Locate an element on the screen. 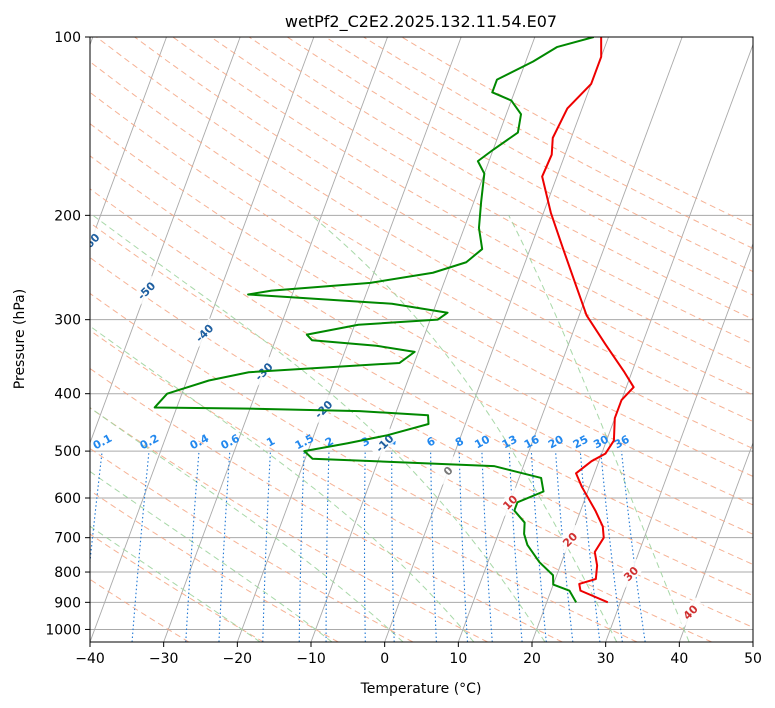 This screenshot has width=775, height=708. y-tick-label: 500 is located at coordinates (67, 452).